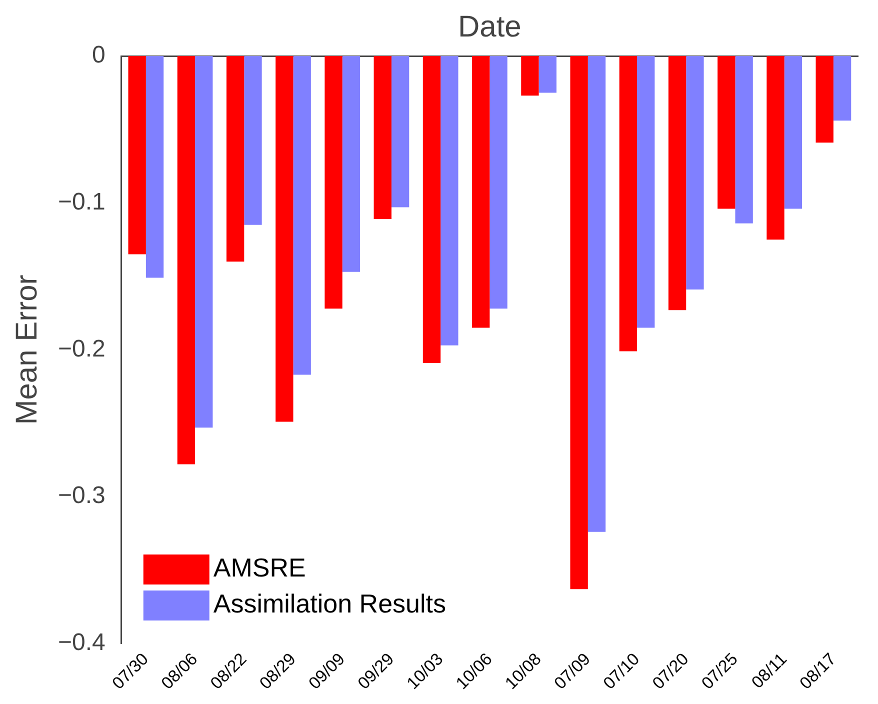 The width and height of the screenshot is (878, 704). Describe the element at coordinates (99, 55) in the screenshot. I see `y-tick-label: 0` at that location.